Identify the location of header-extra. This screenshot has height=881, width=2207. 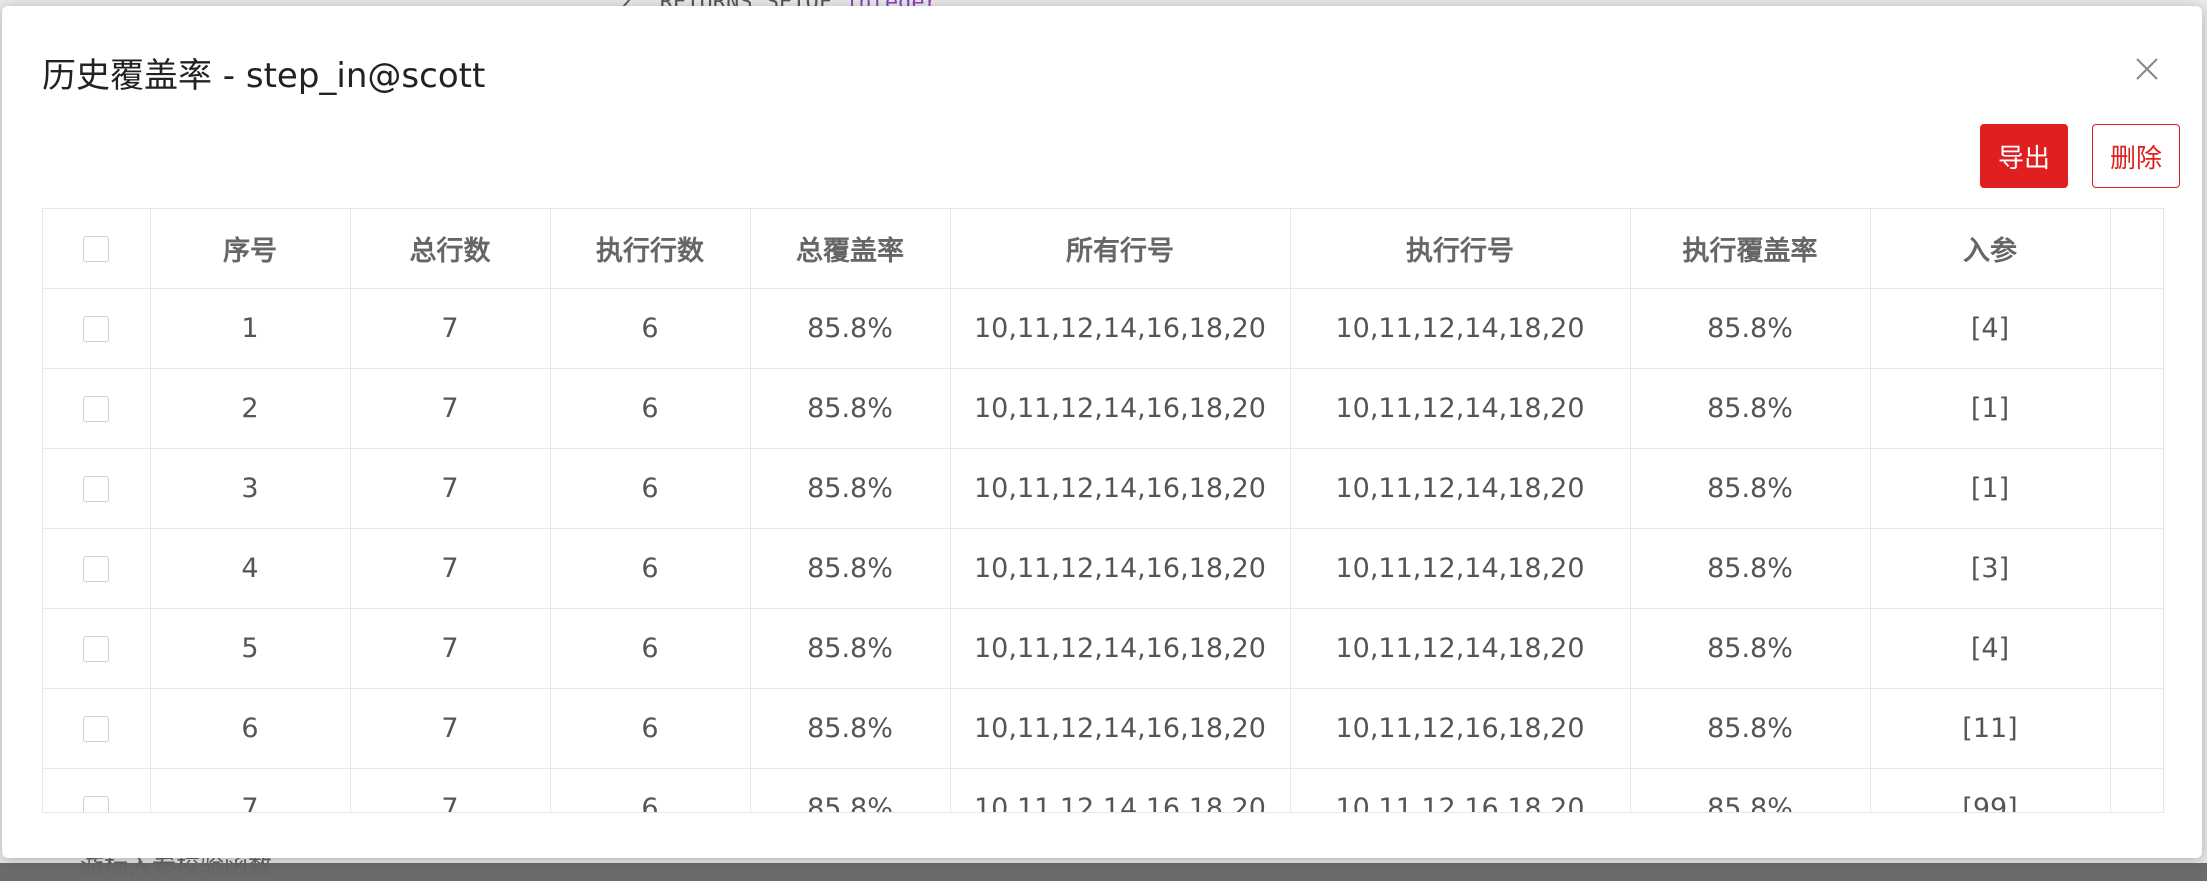
(2136, 249).